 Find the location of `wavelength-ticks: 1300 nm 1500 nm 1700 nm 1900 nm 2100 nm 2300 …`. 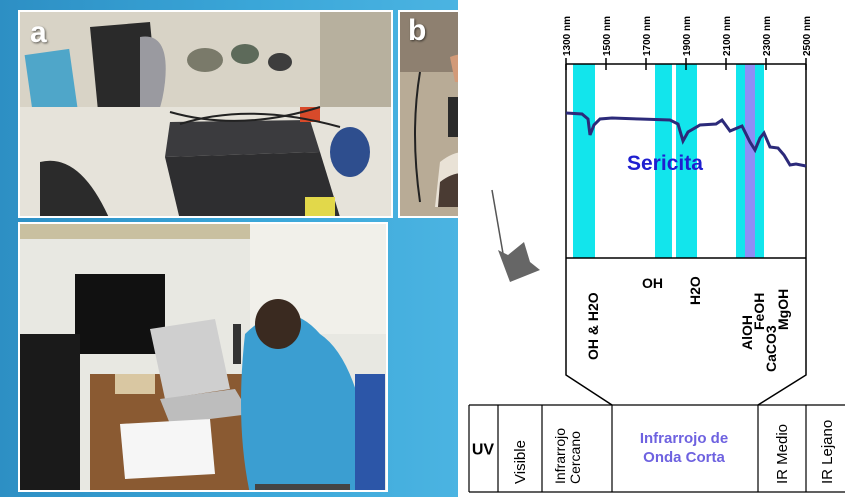

wavelength-ticks: 1300 nm 1500 nm 1700 nm 1900 nm 2100 nm 2300 … is located at coordinates (687, 43).